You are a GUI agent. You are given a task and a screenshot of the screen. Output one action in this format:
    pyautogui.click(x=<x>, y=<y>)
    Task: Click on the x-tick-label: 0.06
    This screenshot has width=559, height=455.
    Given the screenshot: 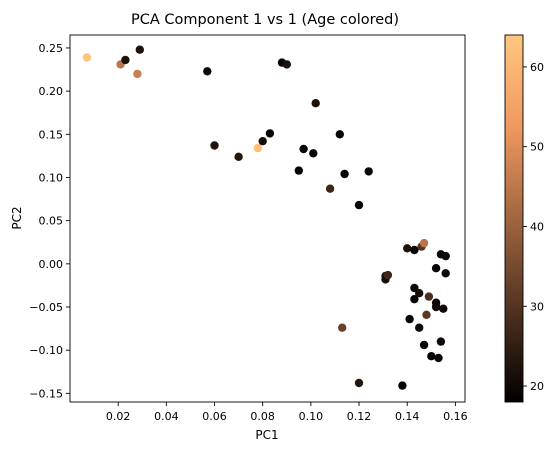 What is the action you would take?
    pyautogui.click(x=214, y=416)
    